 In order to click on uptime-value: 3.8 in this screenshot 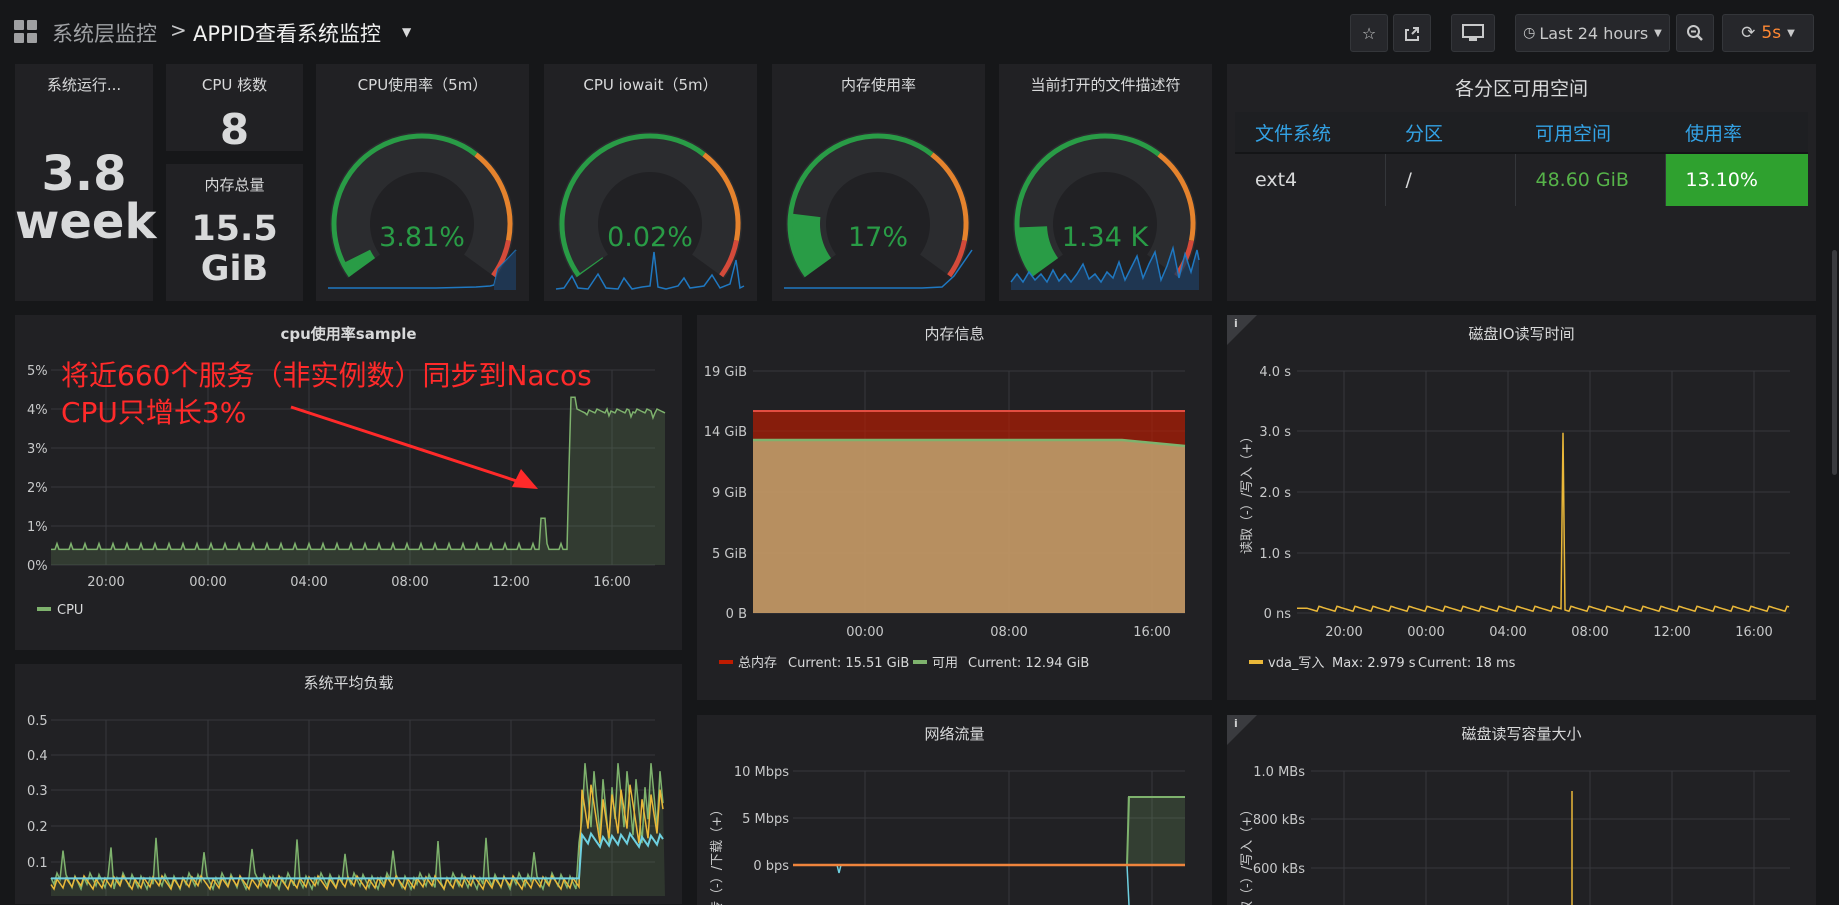, I will do `click(84, 174)`.